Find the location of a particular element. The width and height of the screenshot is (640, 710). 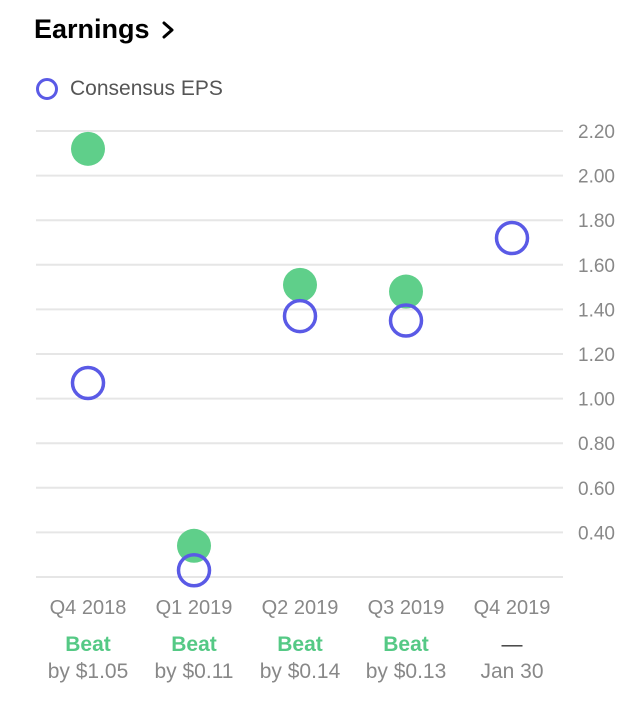

result-detail-label: Jan 30 is located at coordinates (511, 671).